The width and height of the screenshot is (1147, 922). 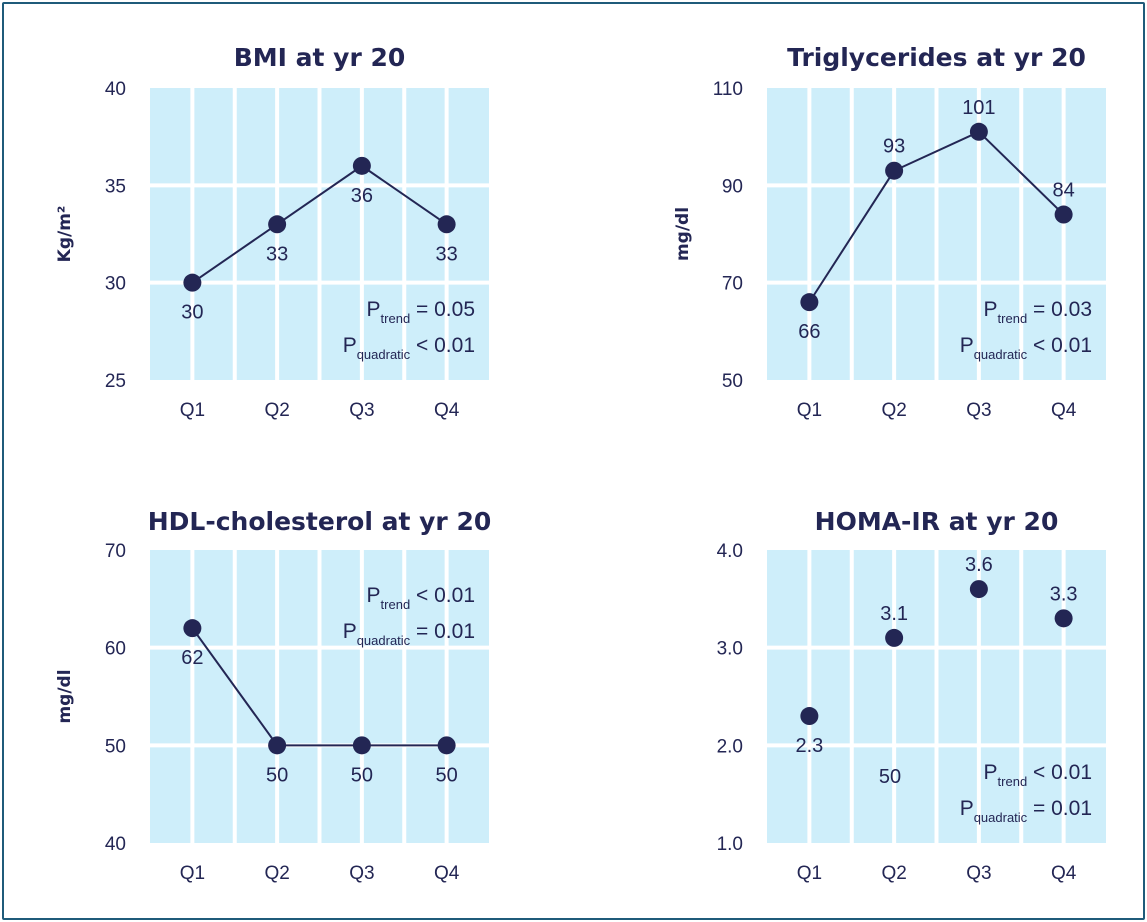 I want to click on y-tick-label: 90, so click(x=732, y=186).